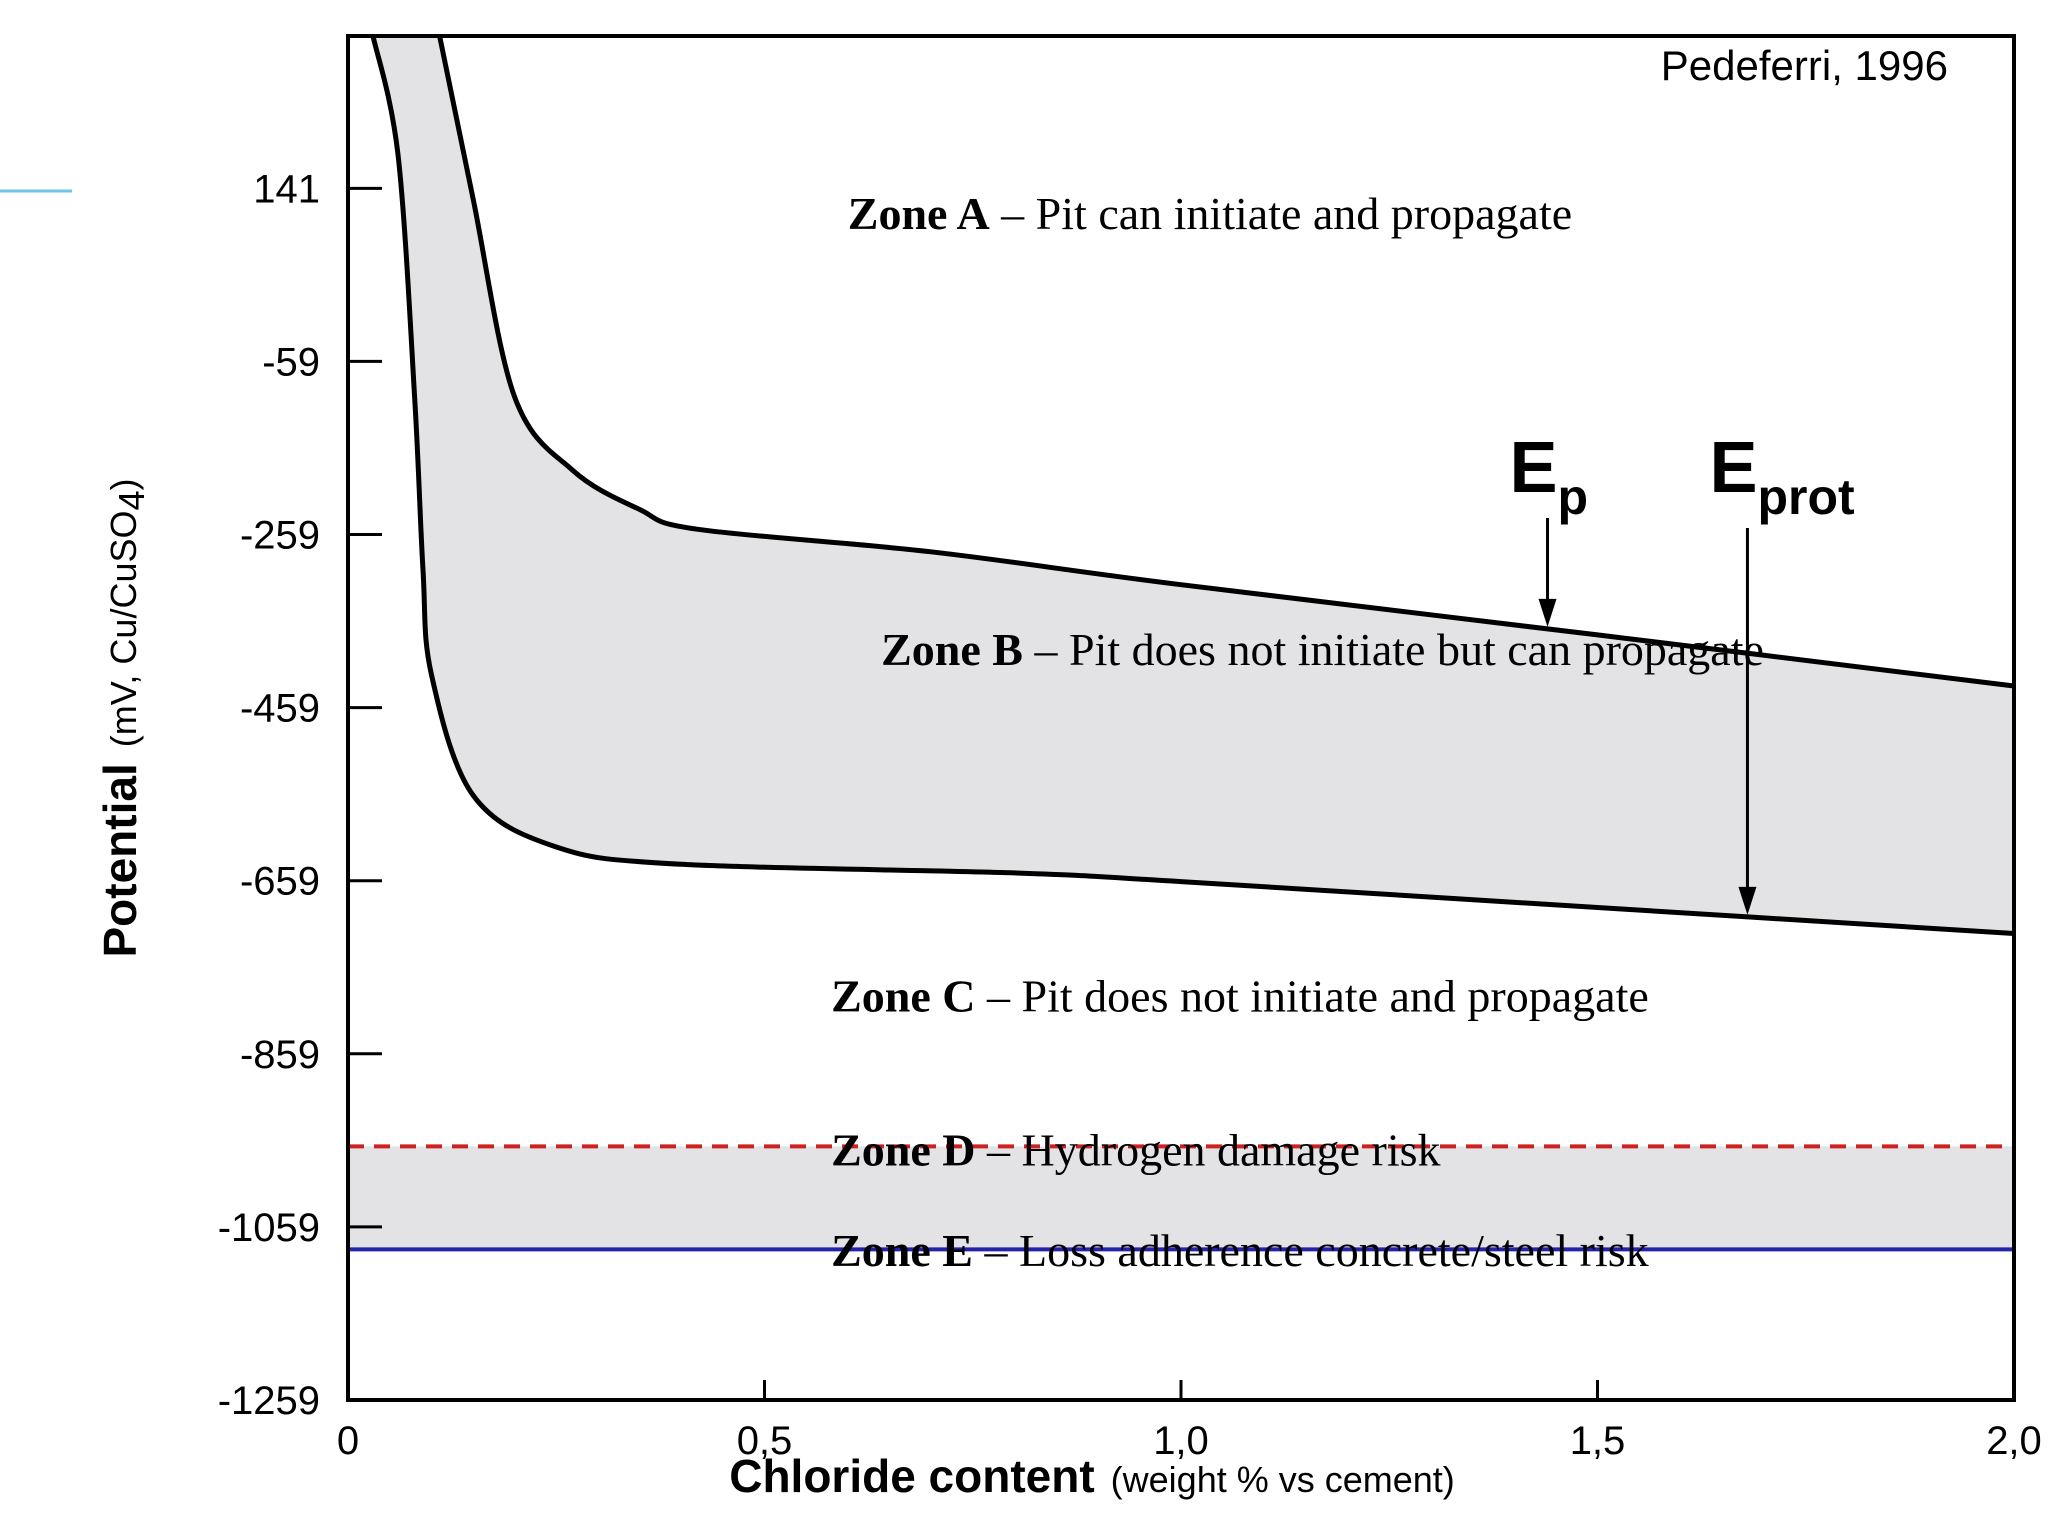 Image resolution: width=2048 pixels, height=1536 pixels. Describe the element at coordinates (348, 1441) in the screenshot. I see `x-tick-label: 0` at that location.